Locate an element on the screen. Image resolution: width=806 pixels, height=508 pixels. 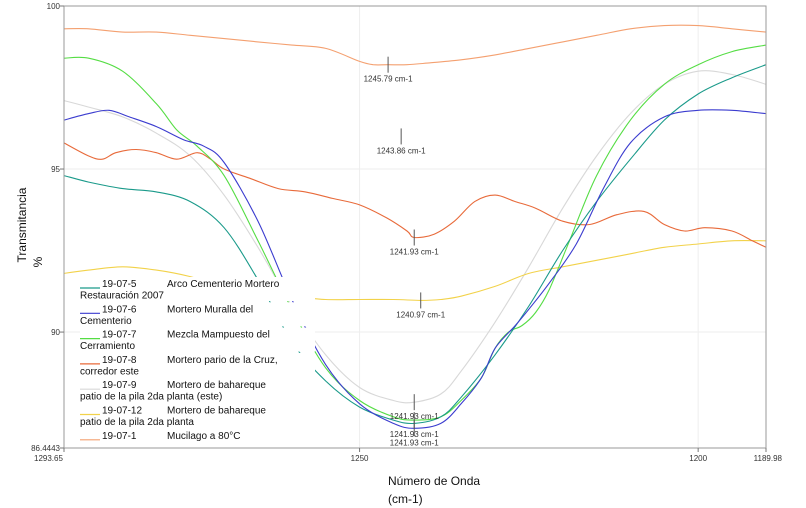
y-axis-title: Transmitancia is located at coordinates (22, 224).